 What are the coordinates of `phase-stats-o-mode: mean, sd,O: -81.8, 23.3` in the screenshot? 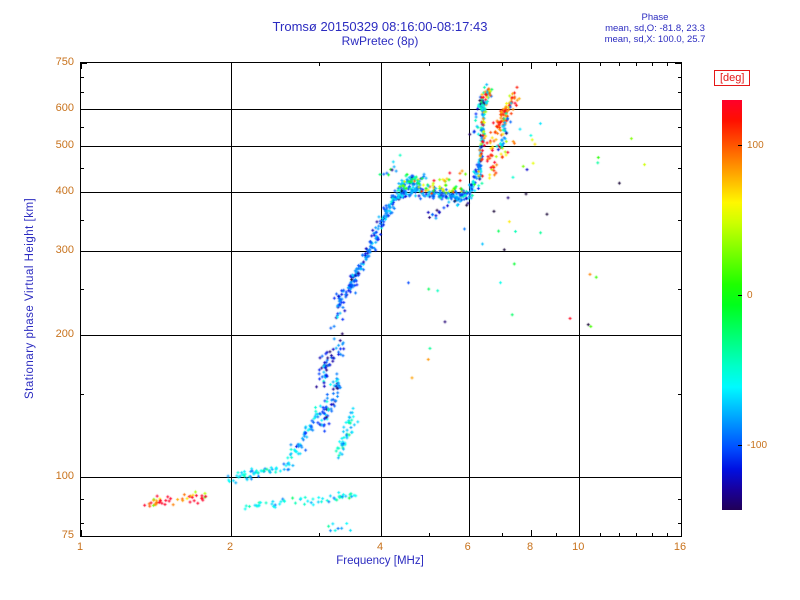 It's located at (655, 28).